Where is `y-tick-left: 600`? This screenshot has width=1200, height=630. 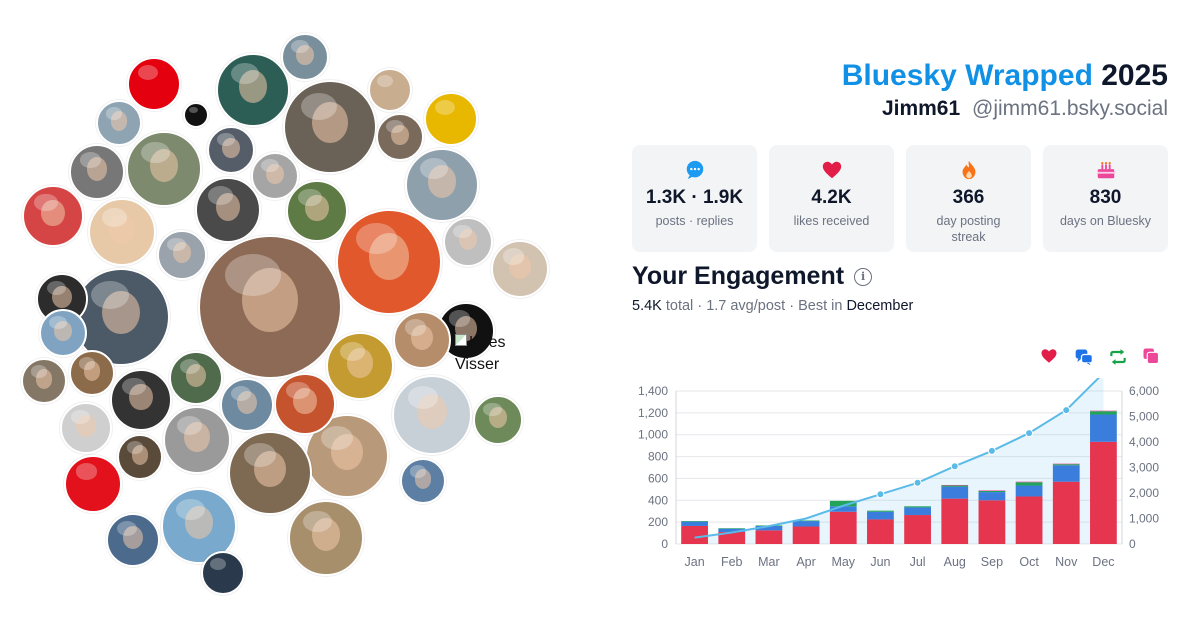 y-tick-left: 600 is located at coordinates (658, 478).